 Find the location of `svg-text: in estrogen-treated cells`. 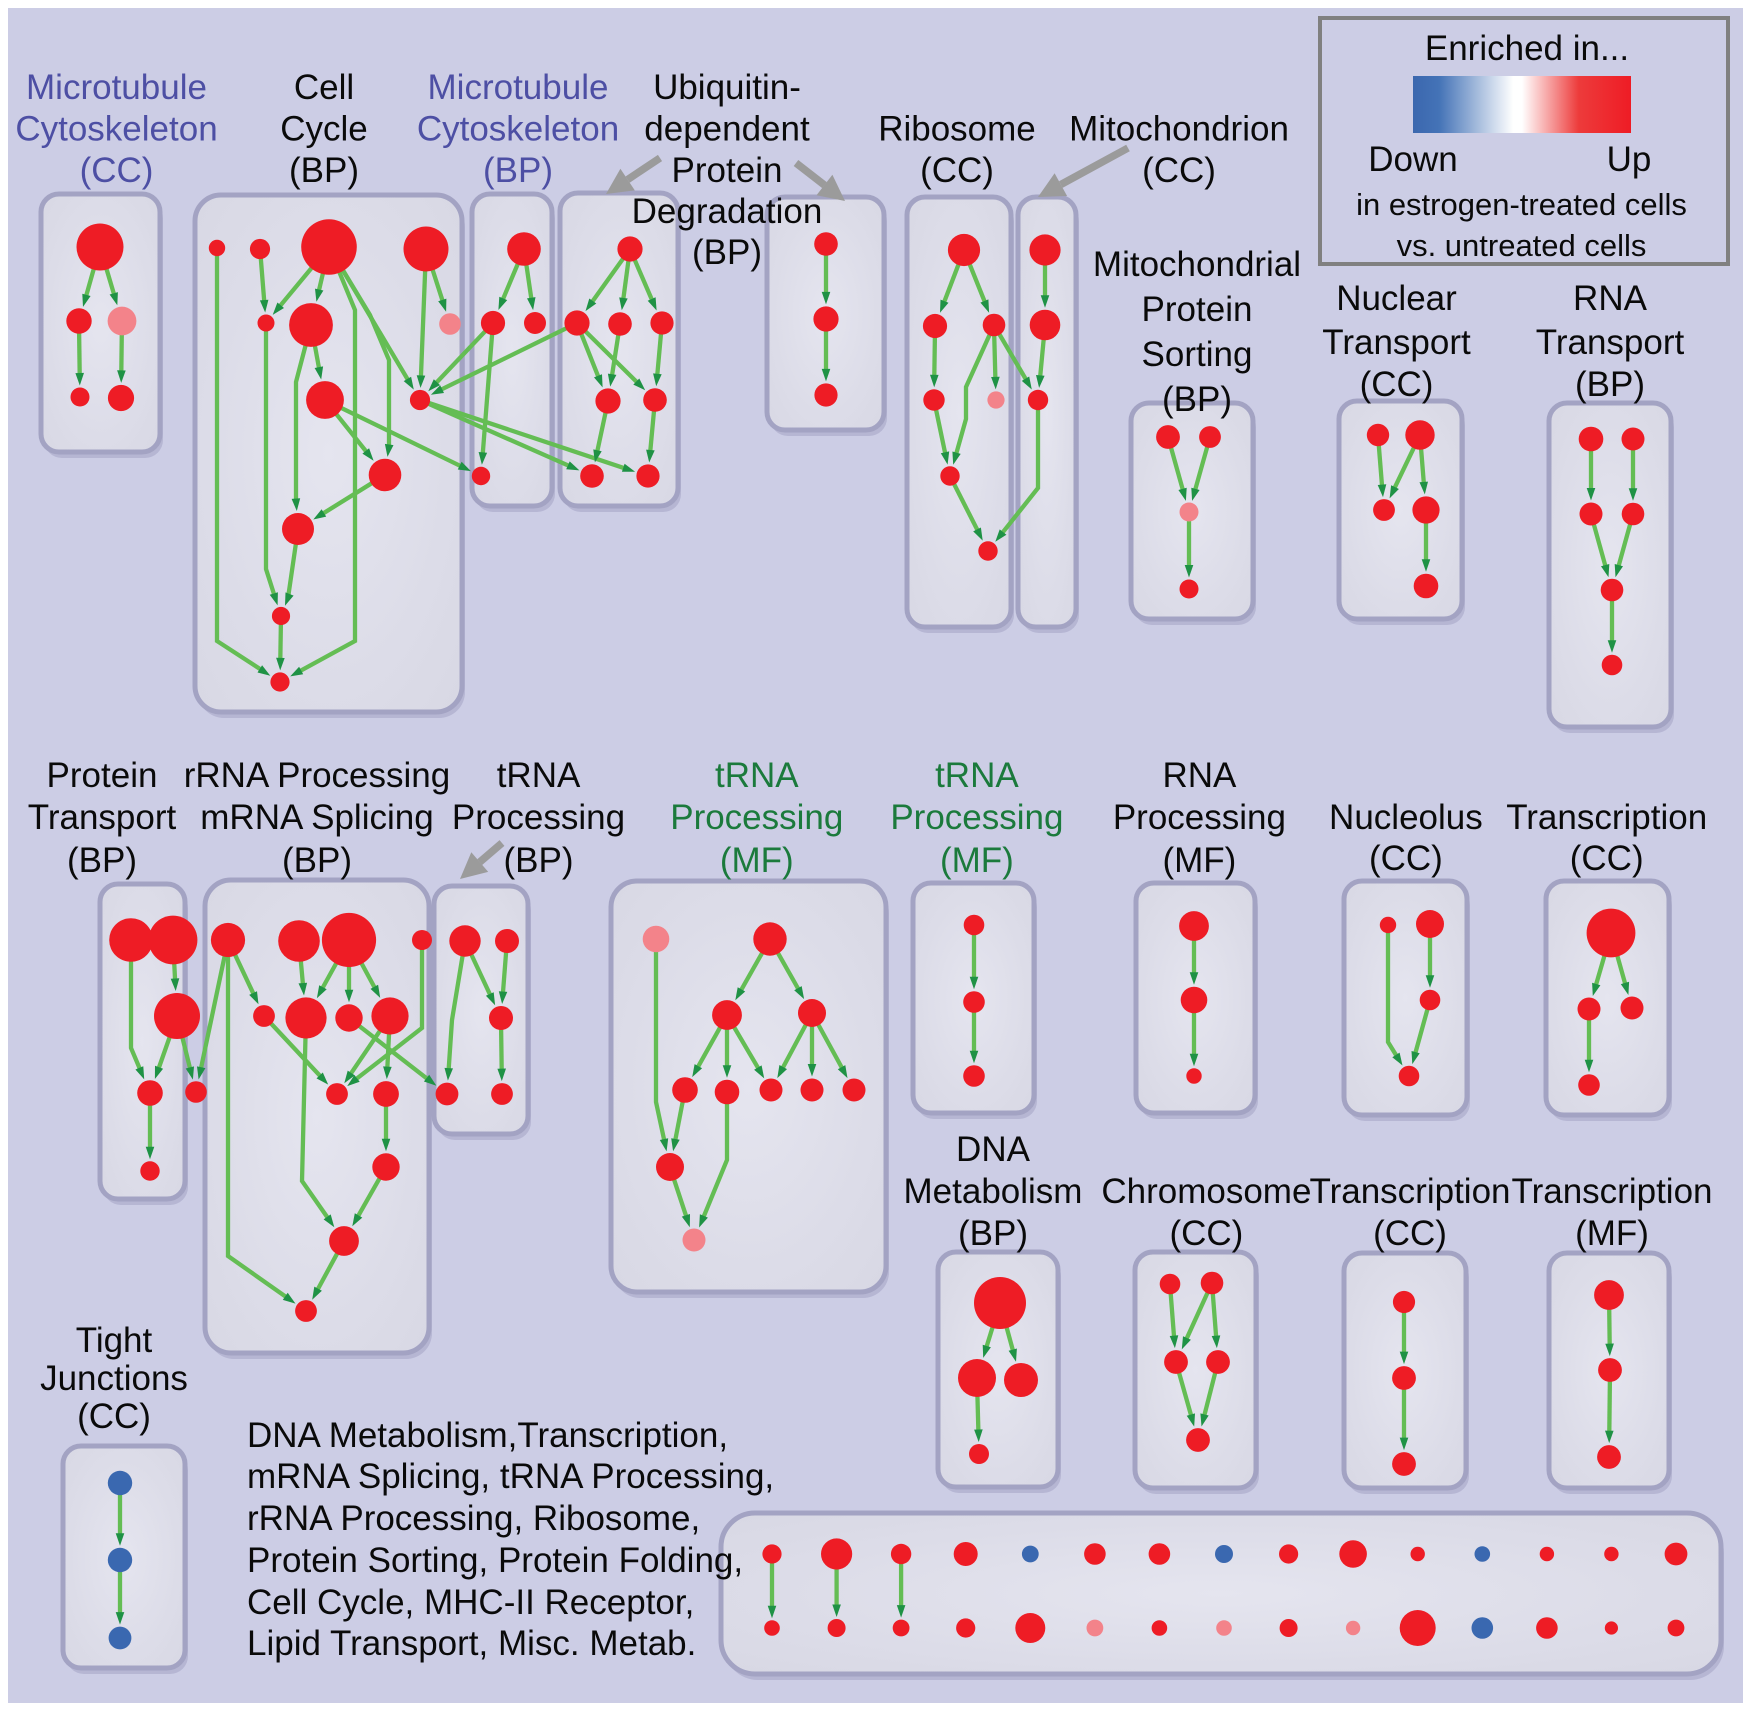

svg-text: in estrogen-treated cells is located at coordinates (1521, 204).